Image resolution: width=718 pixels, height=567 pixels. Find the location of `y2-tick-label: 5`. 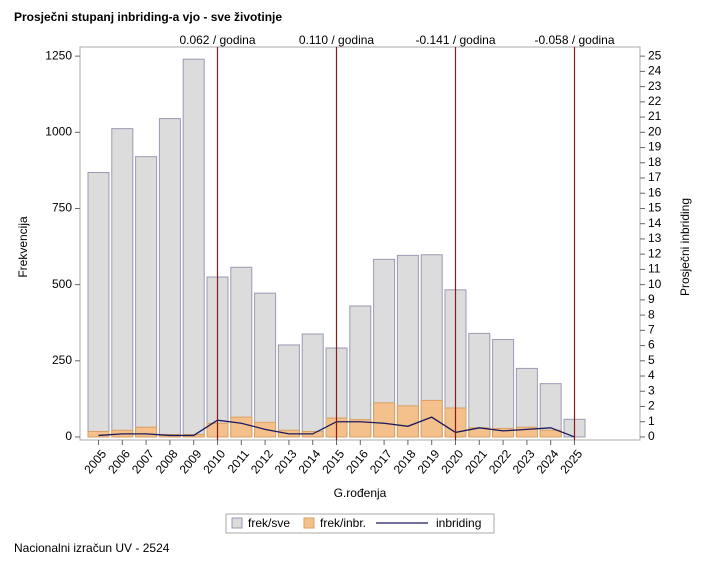

y2-tick-label: 5 is located at coordinates (651, 360).